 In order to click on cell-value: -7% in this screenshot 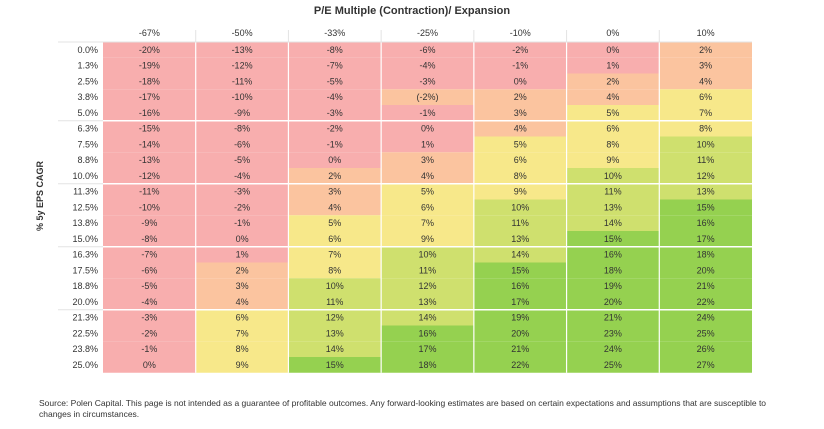, I will do `click(149, 255)`.